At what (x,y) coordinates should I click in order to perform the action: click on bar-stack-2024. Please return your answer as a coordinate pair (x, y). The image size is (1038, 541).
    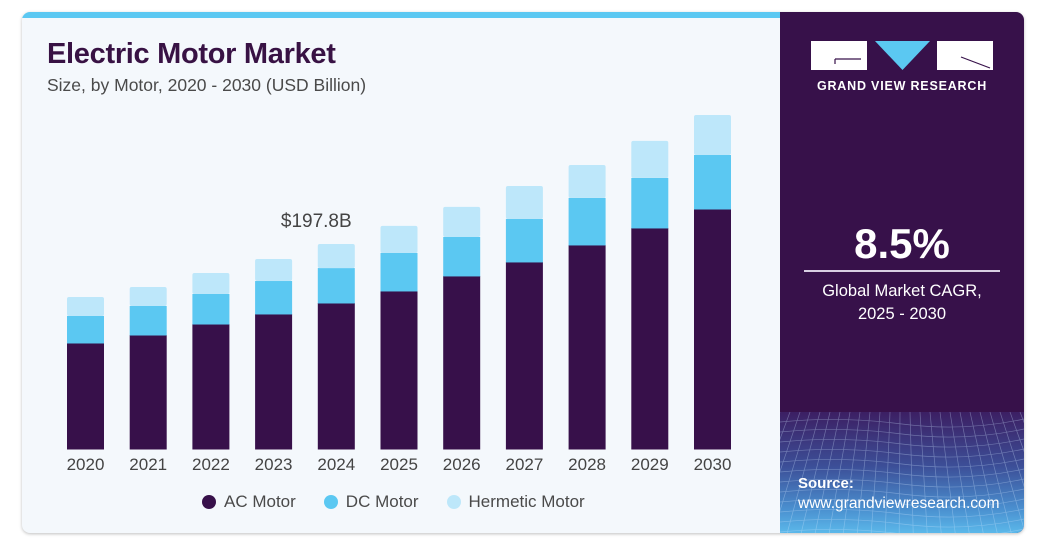
    Looking at the image, I should click on (336, 347).